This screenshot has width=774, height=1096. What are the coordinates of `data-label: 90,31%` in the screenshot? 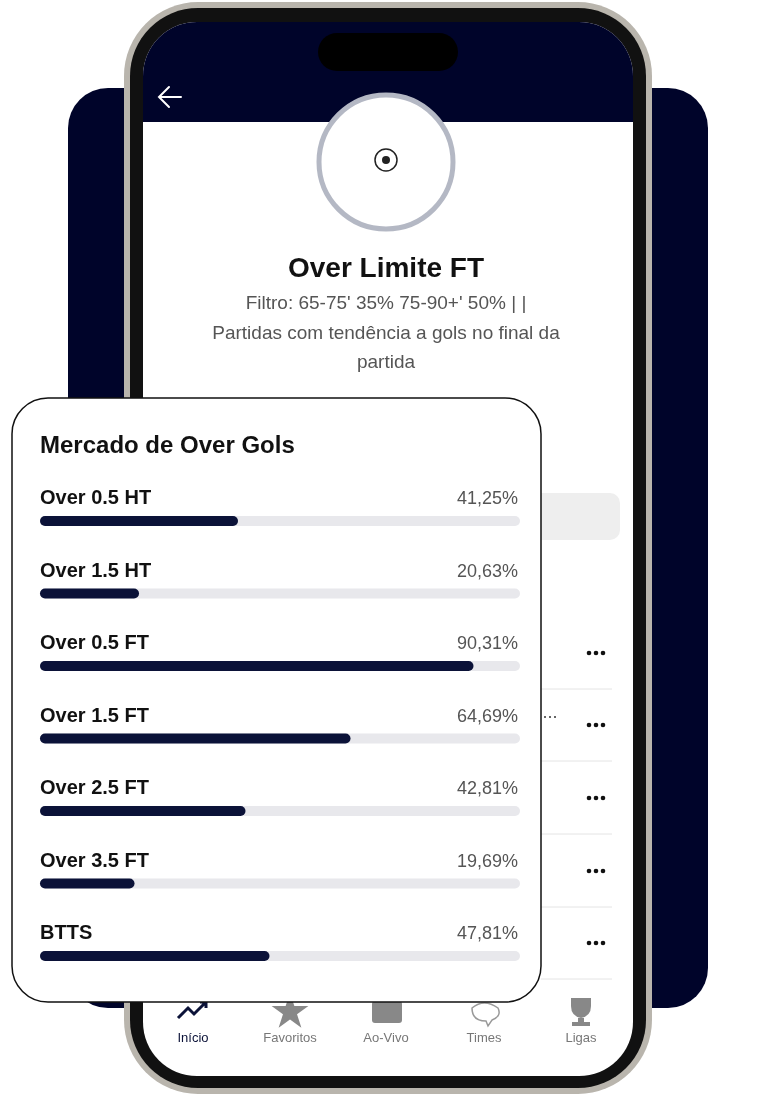 It's located at (487, 643).